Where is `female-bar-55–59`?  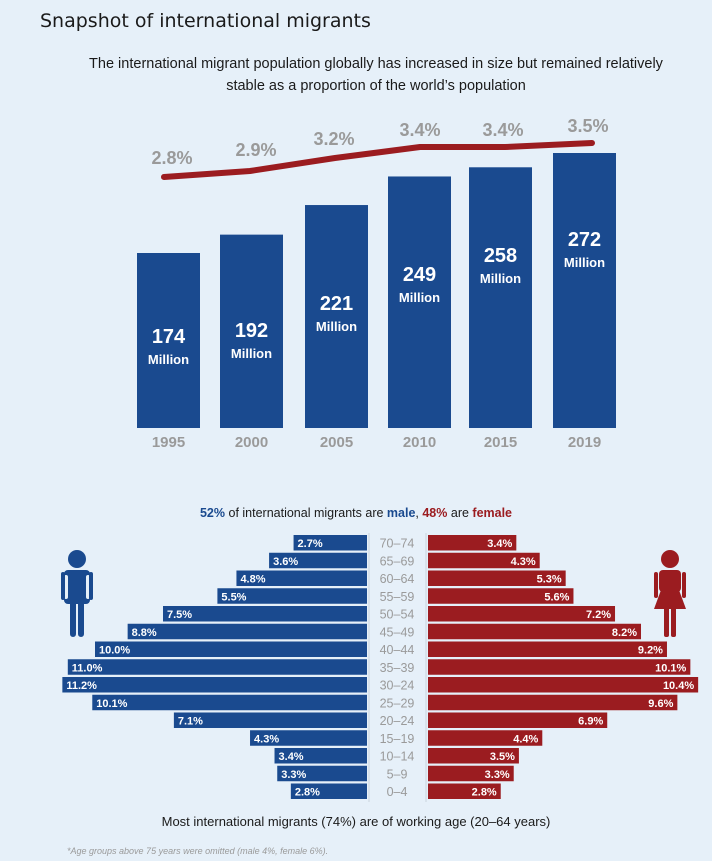 female-bar-55–59 is located at coordinates (501, 596).